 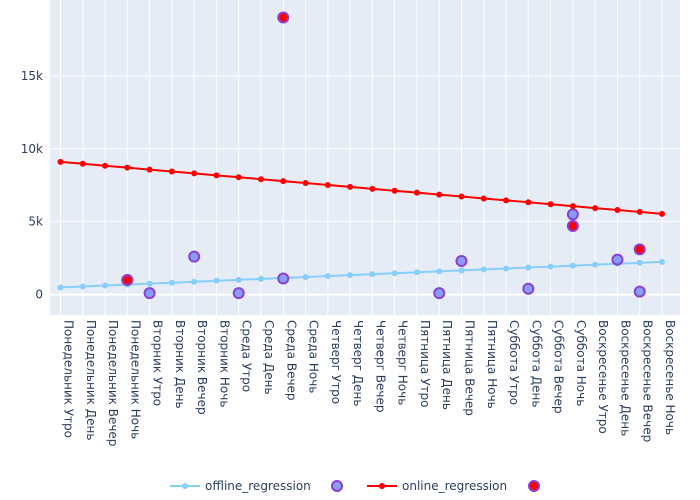 What do you see at coordinates (258, 486) in the screenshot?
I see `legend-label: offline_regression` at bounding box center [258, 486].